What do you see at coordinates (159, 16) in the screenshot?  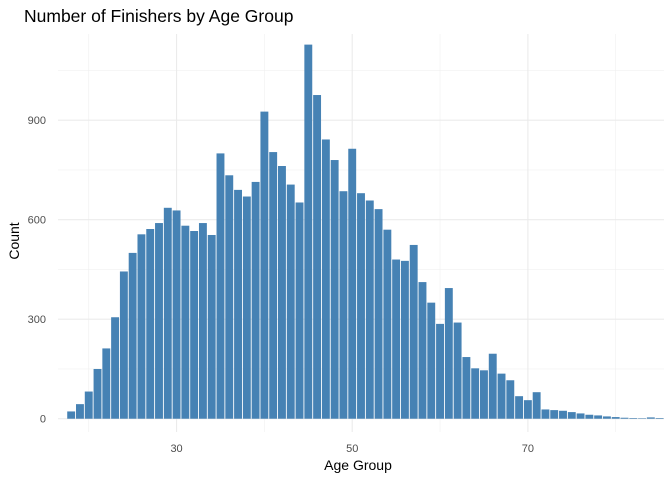 I see `chart-title: Number of Finishers by Age Group` at bounding box center [159, 16].